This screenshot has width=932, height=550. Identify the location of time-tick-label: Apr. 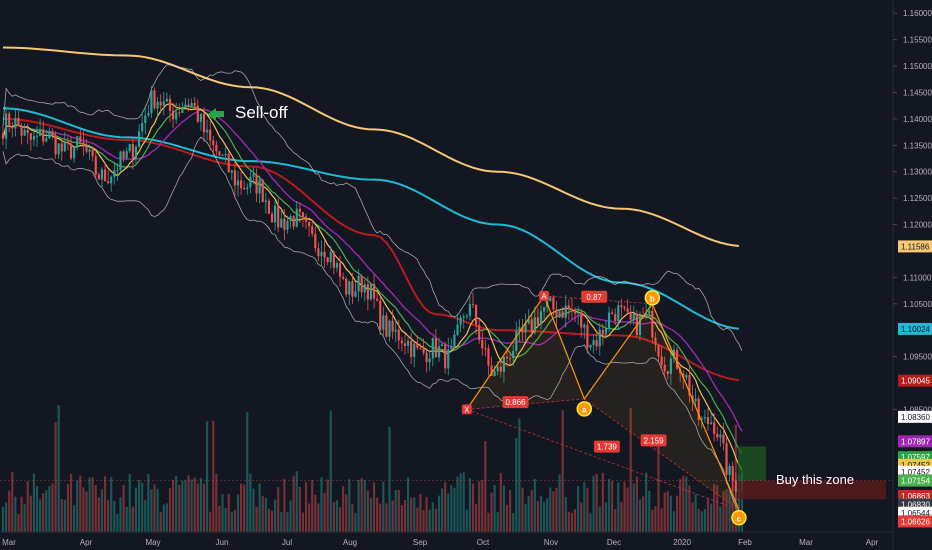
(86, 542).